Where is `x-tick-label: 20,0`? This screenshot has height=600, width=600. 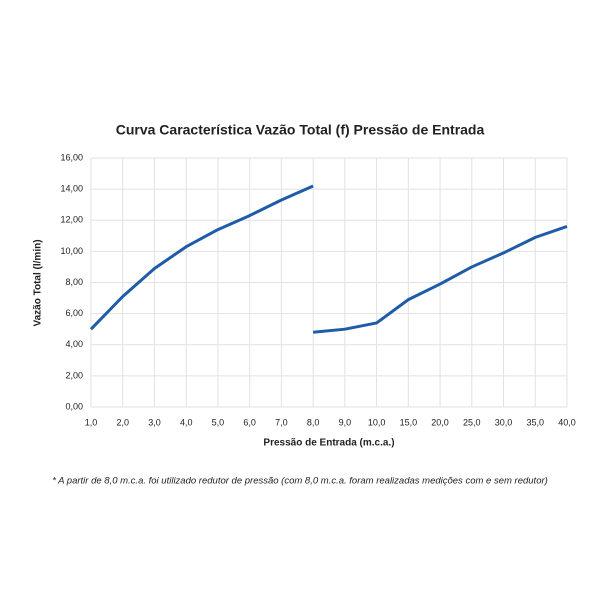 x-tick-label: 20,0 is located at coordinates (440, 422).